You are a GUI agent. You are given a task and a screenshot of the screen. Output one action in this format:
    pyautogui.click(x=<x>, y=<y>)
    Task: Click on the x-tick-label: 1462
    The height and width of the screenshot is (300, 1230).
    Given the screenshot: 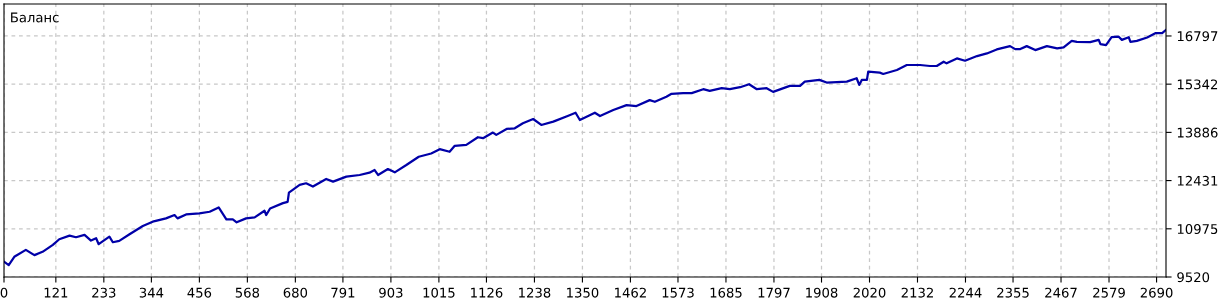 What is the action you would take?
    pyautogui.click(x=630, y=292)
    